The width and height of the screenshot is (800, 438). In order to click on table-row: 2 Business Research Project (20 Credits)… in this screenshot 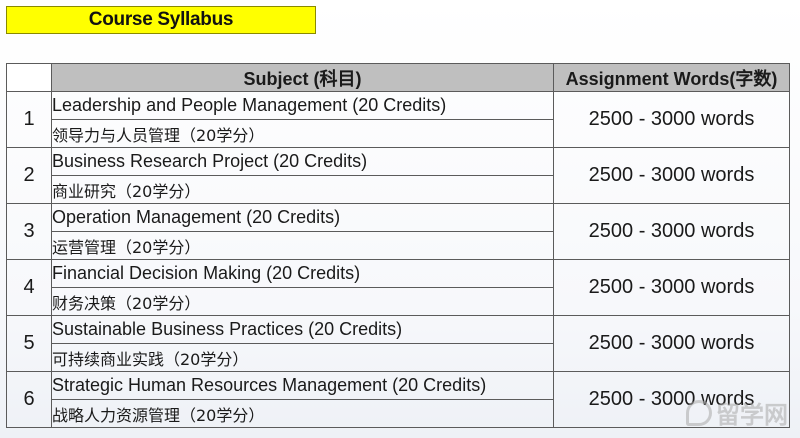, I will do `click(398, 175)`.